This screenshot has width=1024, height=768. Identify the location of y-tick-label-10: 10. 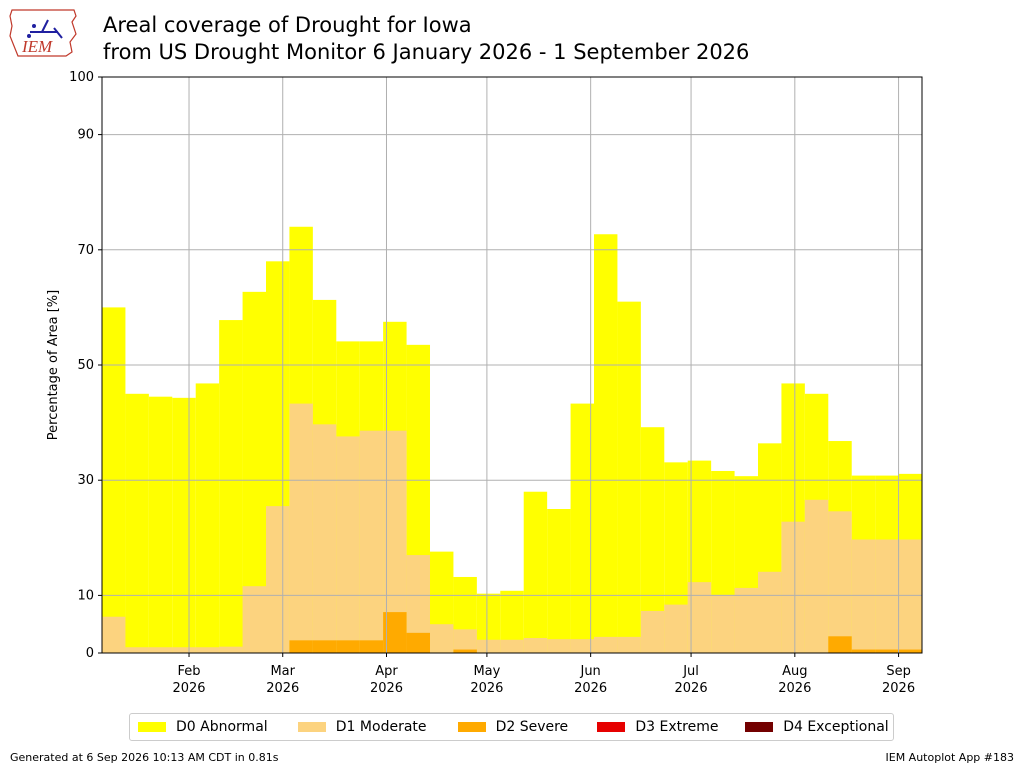
(85, 595).